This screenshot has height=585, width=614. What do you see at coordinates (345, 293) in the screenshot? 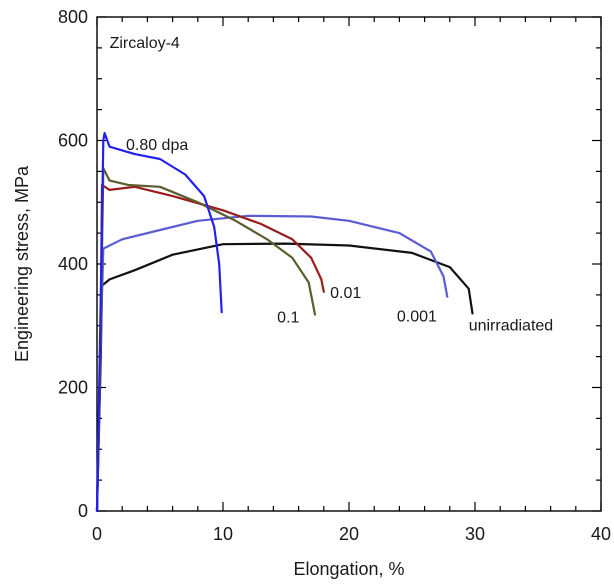
I see `annotation-0-01: 0.01` at bounding box center [345, 293].